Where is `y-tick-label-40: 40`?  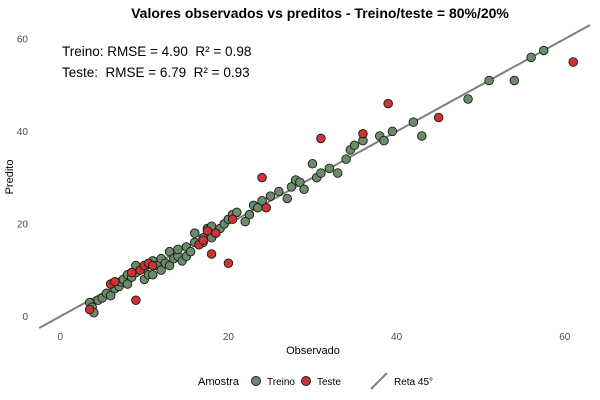
y-tick-label-40: 40 is located at coordinates (23, 132).